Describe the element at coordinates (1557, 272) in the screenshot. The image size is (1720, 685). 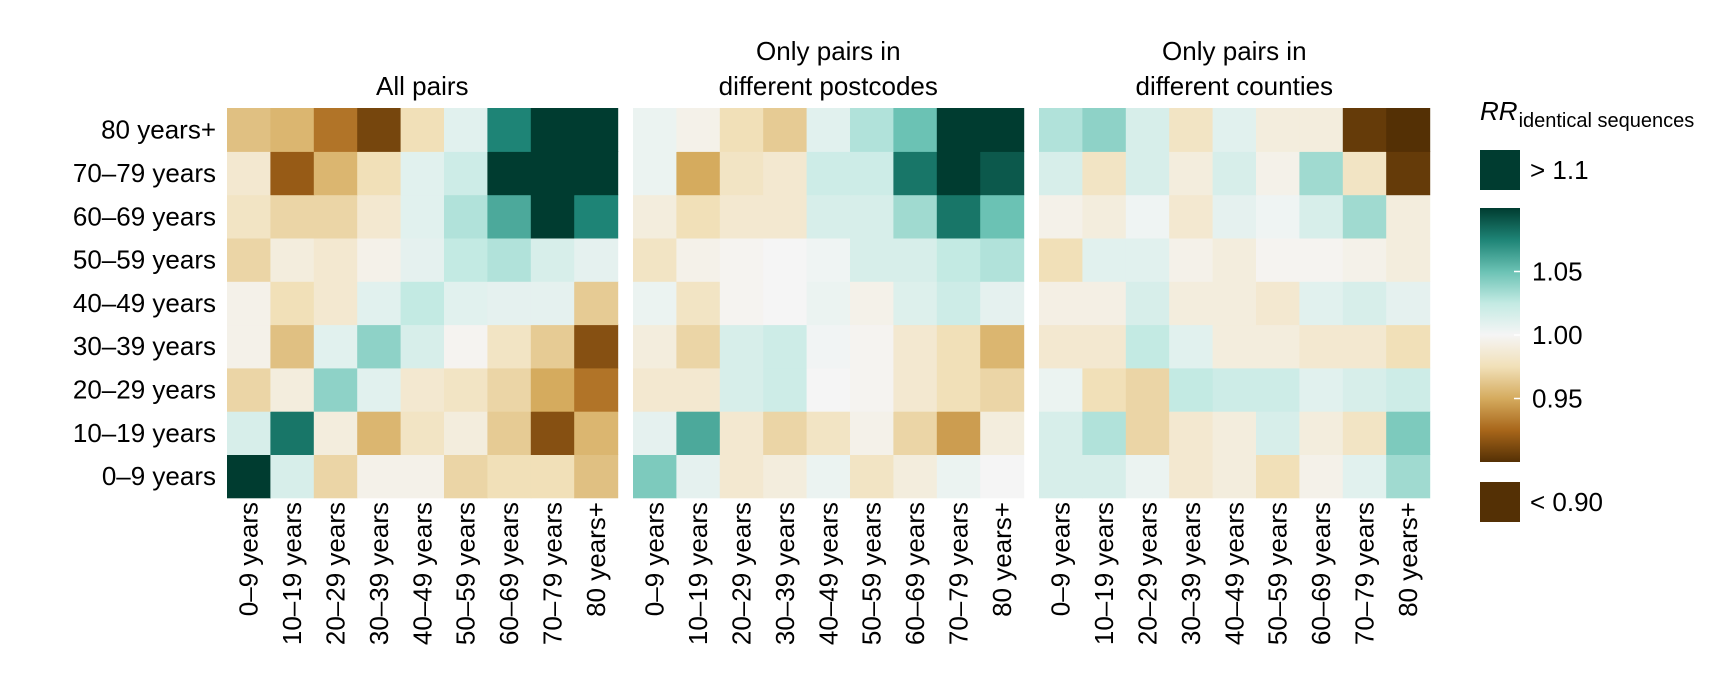
I see `legend-tick-label: 1.05` at that location.